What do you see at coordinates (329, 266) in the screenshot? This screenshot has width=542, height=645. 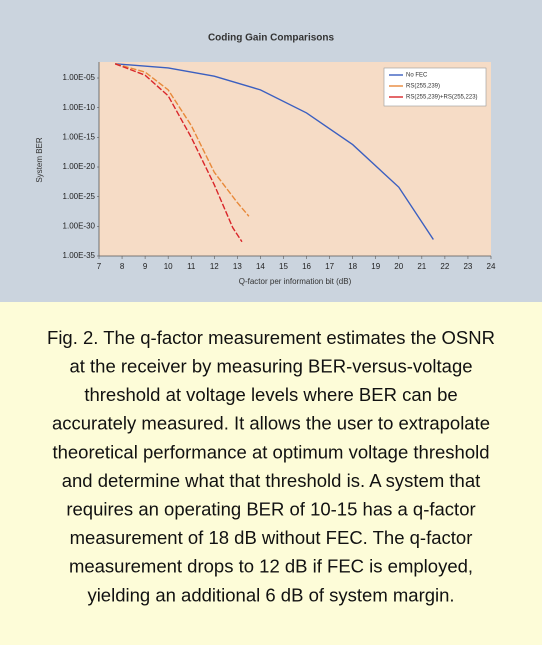 I see `x-tick-label: 17` at bounding box center [329, 266].